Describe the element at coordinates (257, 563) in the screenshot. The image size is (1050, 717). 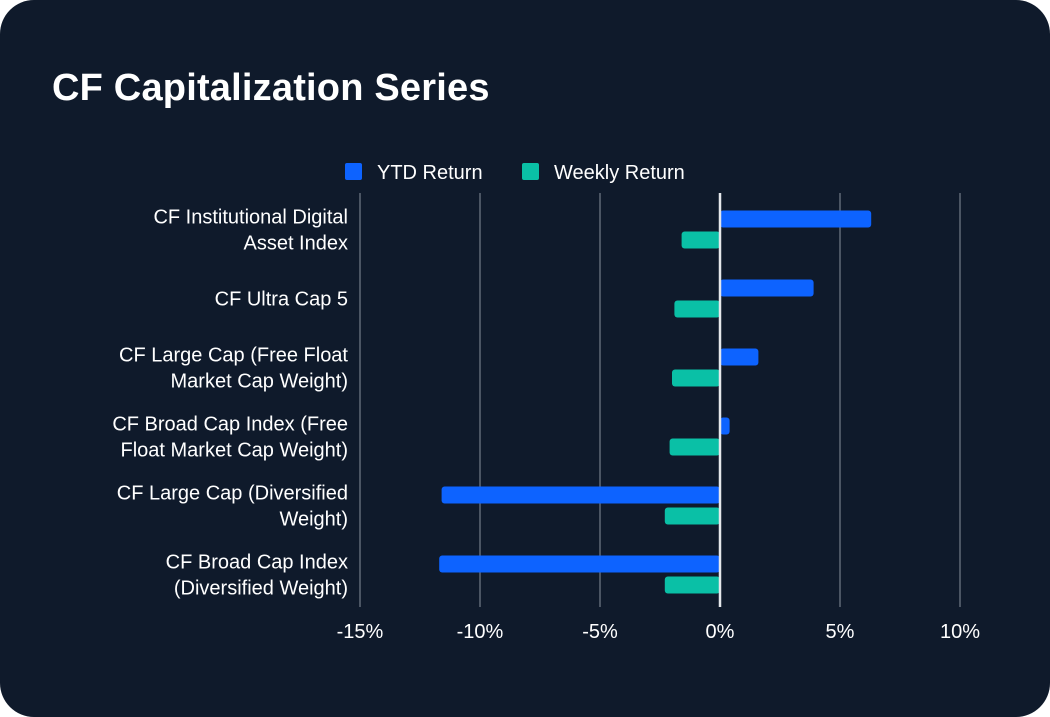
I see `category-label: CF Broad Cap Index` at that location.